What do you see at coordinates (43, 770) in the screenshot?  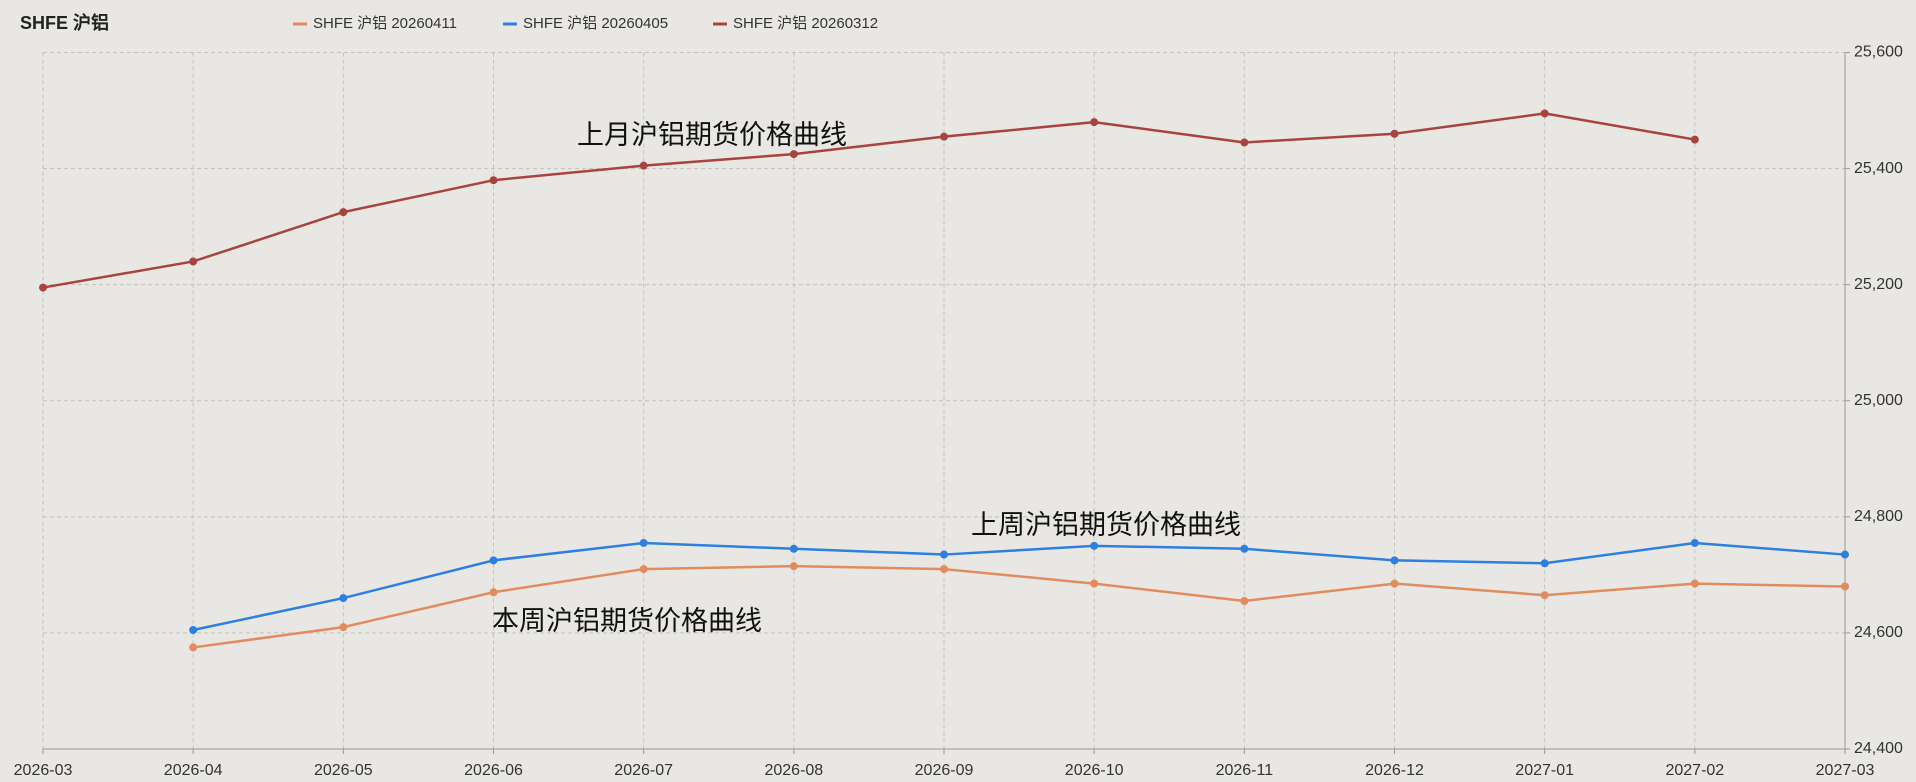 I see `x-tick-label: 2026-03` at bounding box center [43, 770].